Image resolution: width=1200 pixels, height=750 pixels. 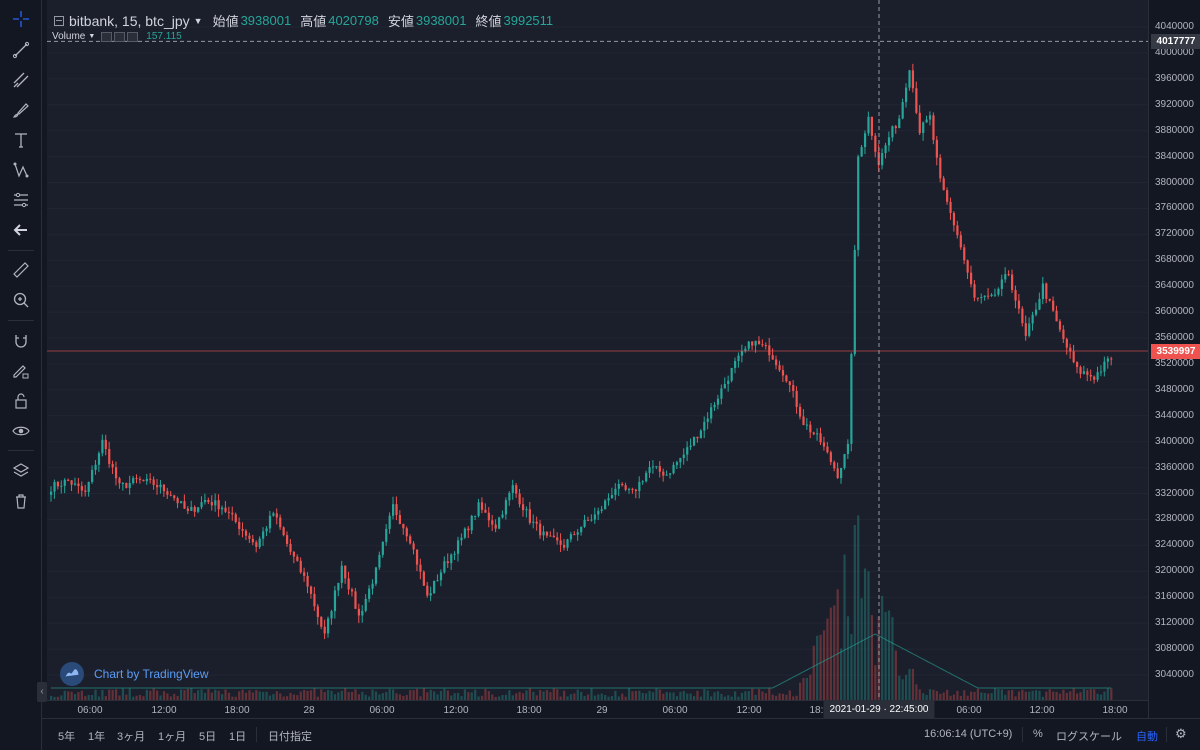 What do you see at coordinates (69, 36) in the screenshot?
I see `volume-study-name: Volume` at bounding box center [69, 36].